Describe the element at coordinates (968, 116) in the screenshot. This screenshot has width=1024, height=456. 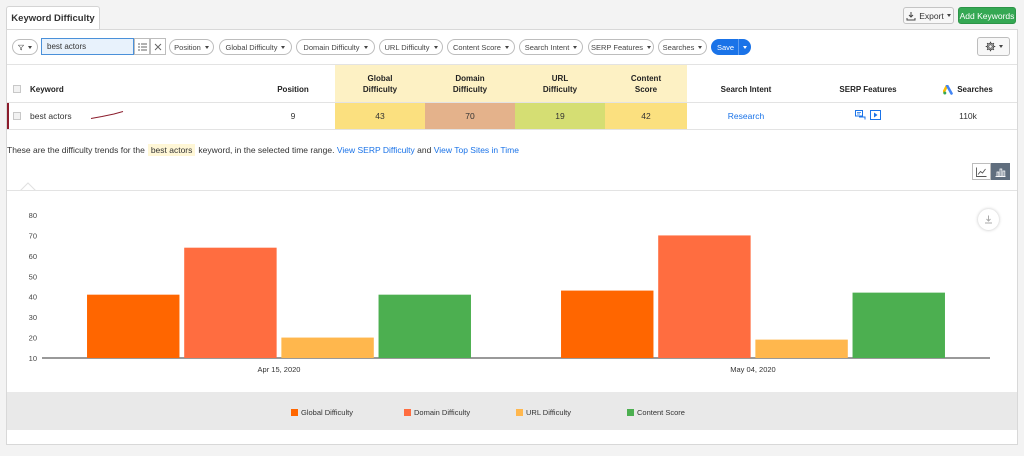
I see `row-searches: 110k` at that location.